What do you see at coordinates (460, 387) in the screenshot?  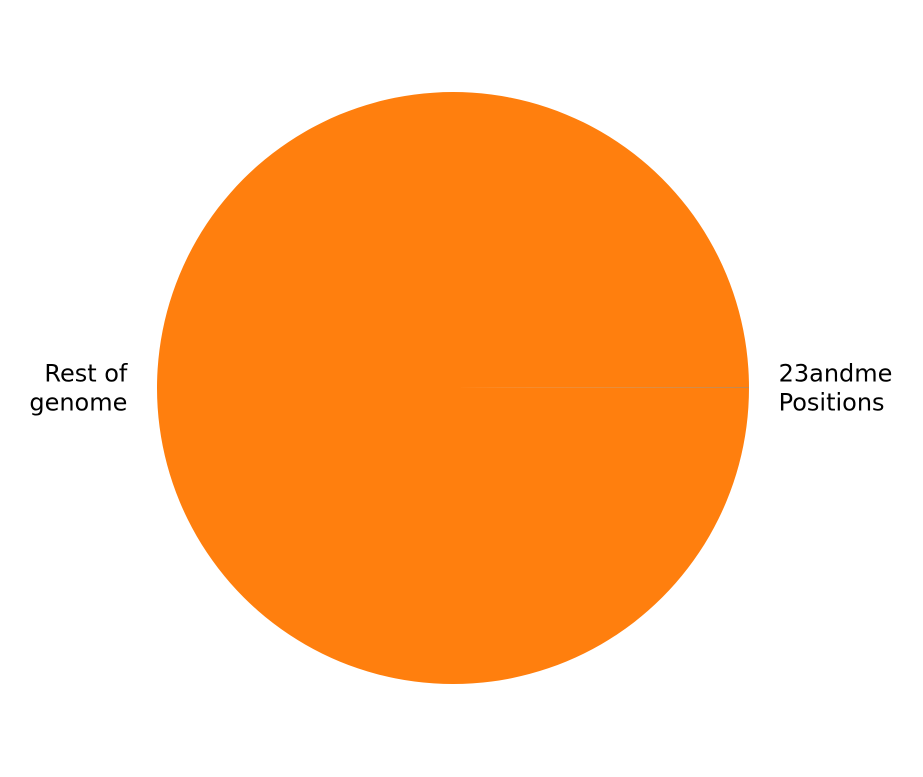 I see `pie-labels: 23andme Positions Rest of genome` at bounding box center [460, 387].